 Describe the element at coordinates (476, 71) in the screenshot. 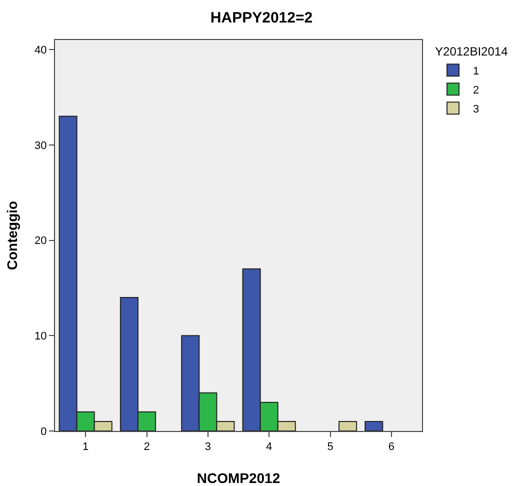

I see `legend-label: 1` at that location.